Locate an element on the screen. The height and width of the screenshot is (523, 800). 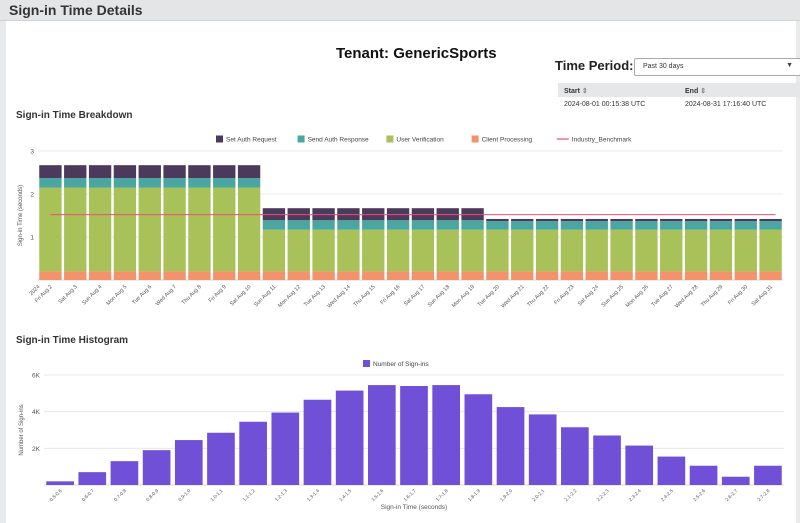
end-time-value: 2024-08-31 17:16:40 UTC is located at coordinates (726, 104).